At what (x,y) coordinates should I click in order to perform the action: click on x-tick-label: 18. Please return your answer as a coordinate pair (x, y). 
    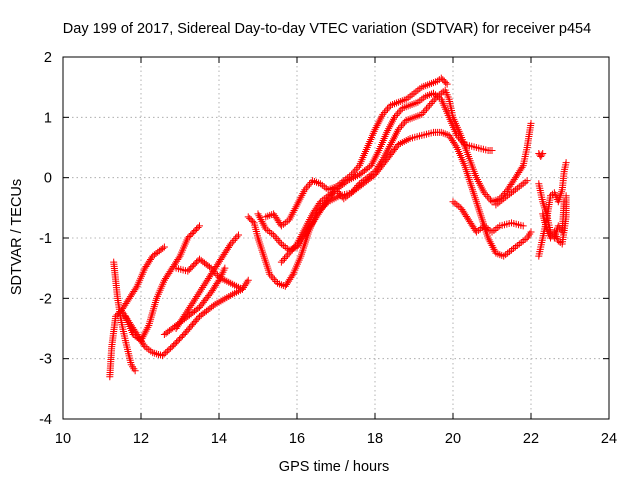
    Looking at the image, I should click on (375, 439).